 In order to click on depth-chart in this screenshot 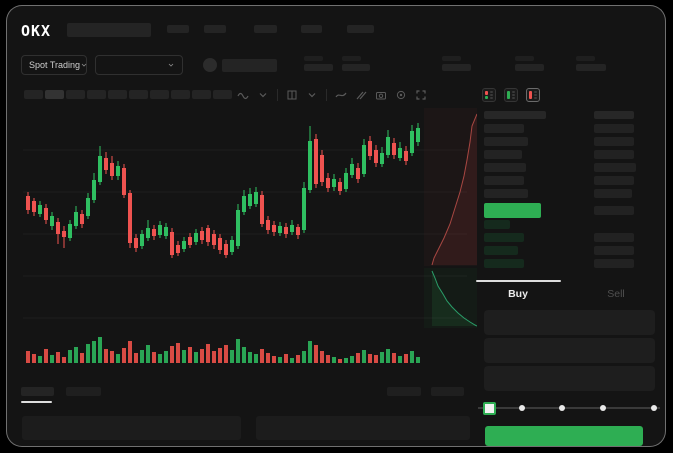, I will do `click(450, 218)`.